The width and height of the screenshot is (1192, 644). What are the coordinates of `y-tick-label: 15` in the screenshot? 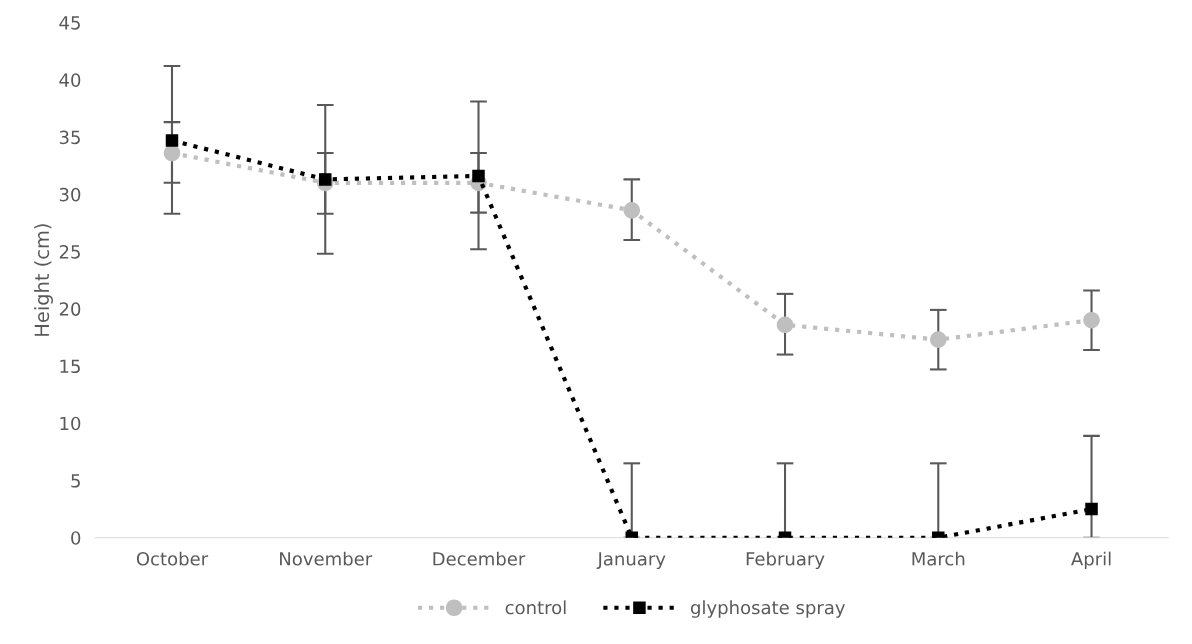 It's located at (70, 366).